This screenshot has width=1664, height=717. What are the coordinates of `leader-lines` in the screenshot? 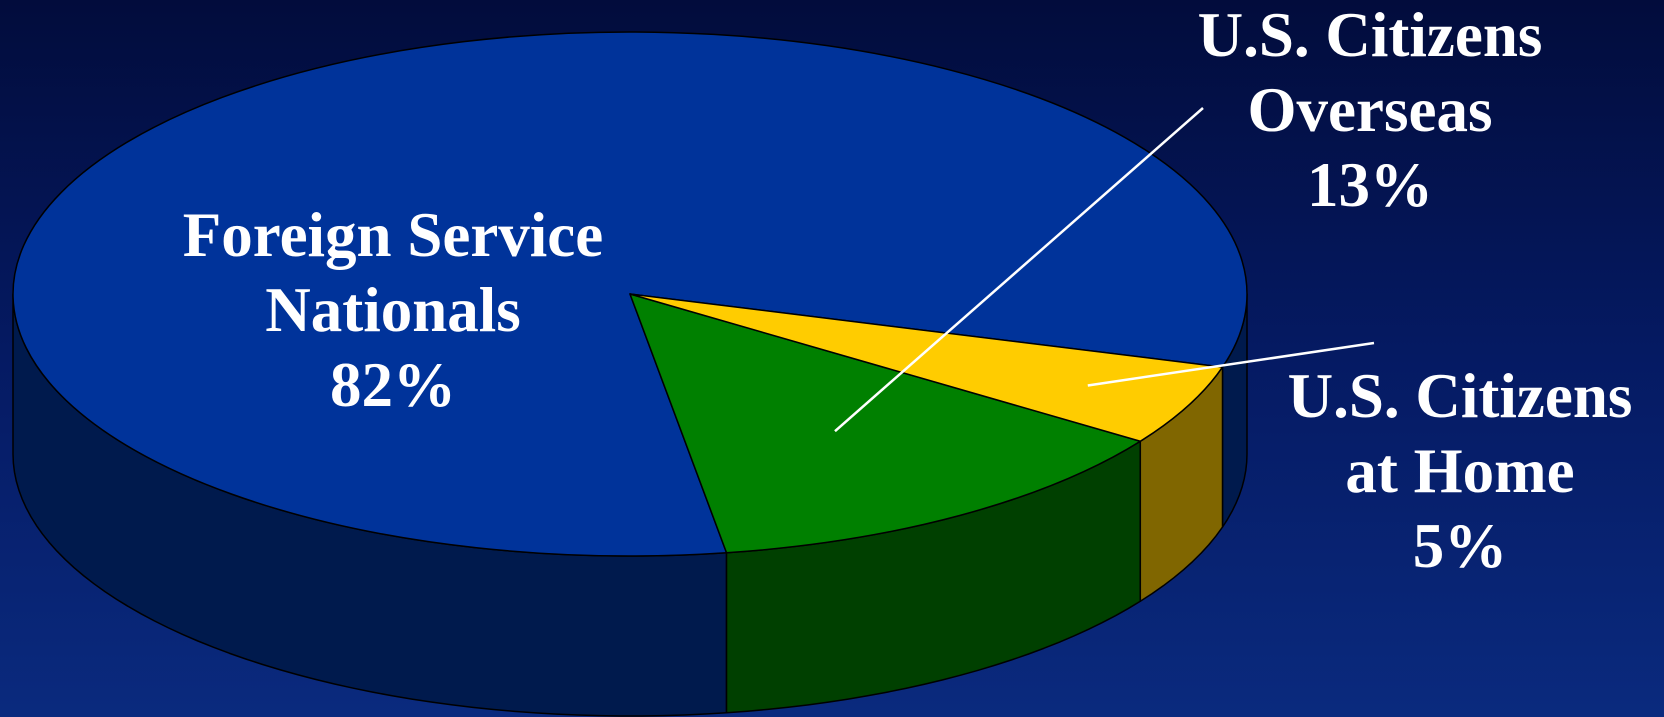 It's located at (1104, 270).